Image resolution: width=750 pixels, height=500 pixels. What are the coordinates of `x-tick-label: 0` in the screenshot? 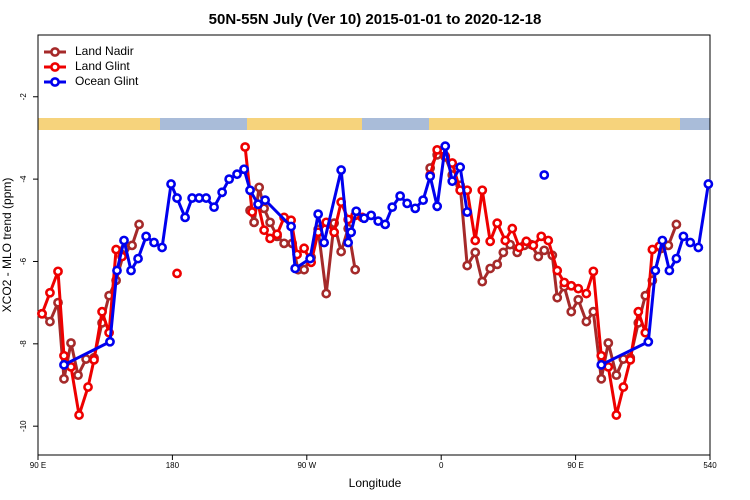 It's located at (441, 465).